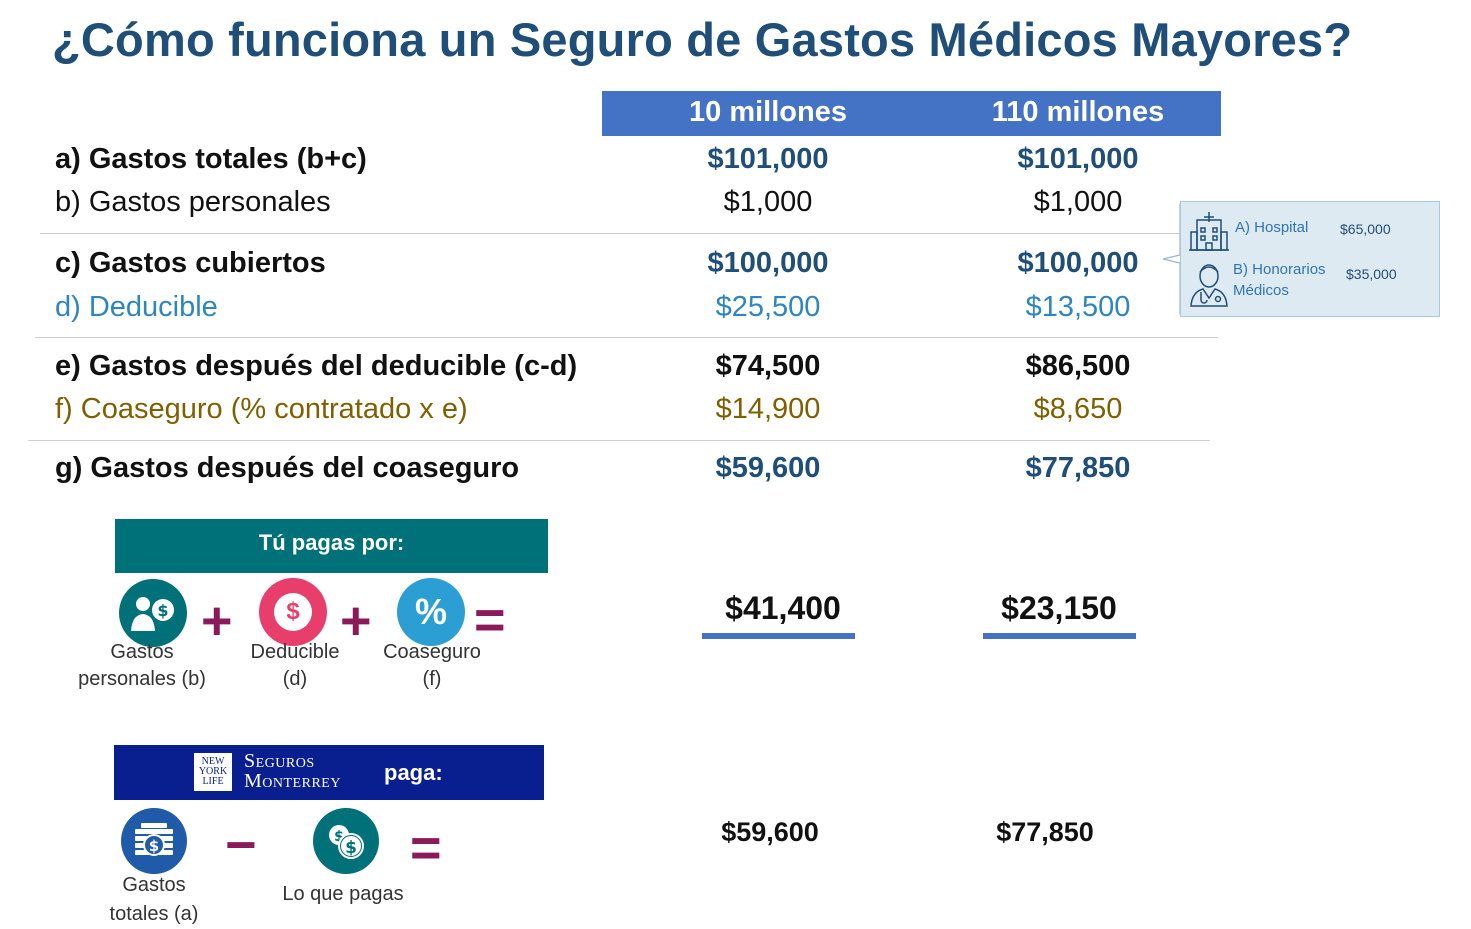 This screenshot has height=929, width=1471. What do you see at coordinates (1078, 366) in the screenshot?
I see `row-value-gastos-despues-deducible-110: $86,500` at bounding box center [1078, 366].